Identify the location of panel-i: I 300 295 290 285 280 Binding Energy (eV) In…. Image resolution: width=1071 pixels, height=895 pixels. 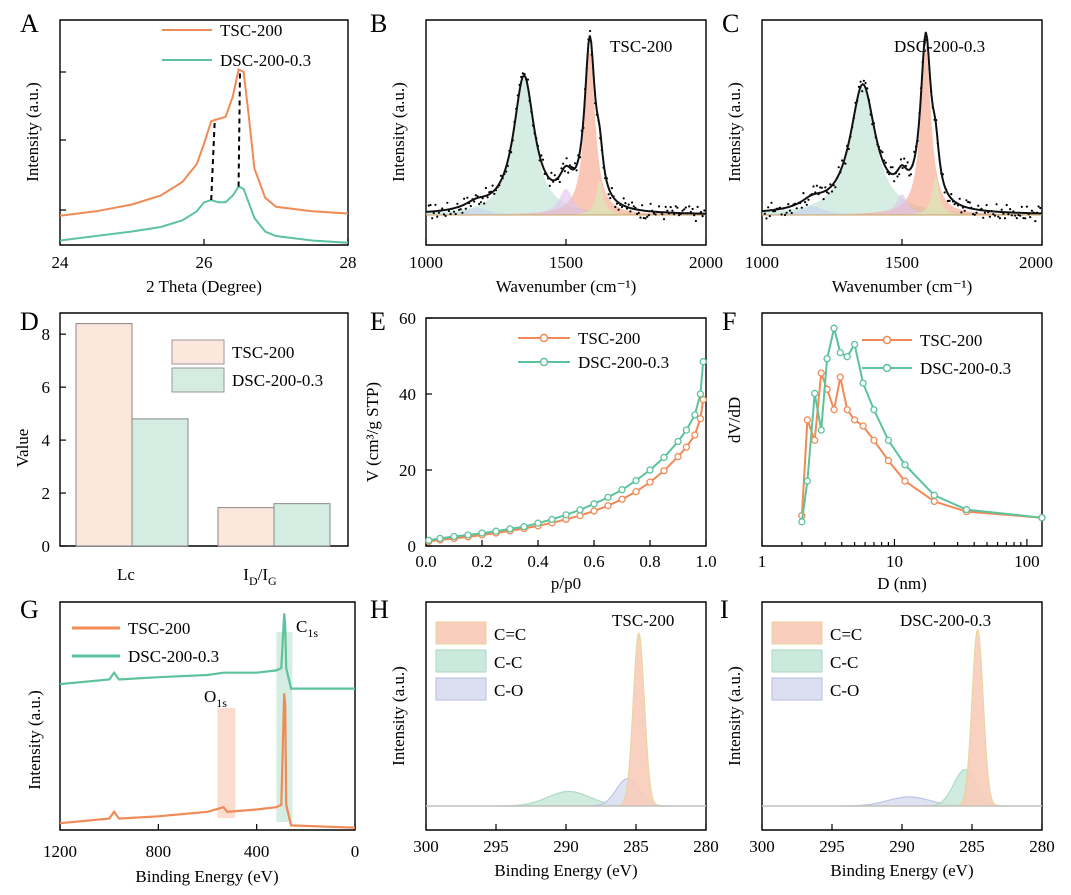
(887, 737).